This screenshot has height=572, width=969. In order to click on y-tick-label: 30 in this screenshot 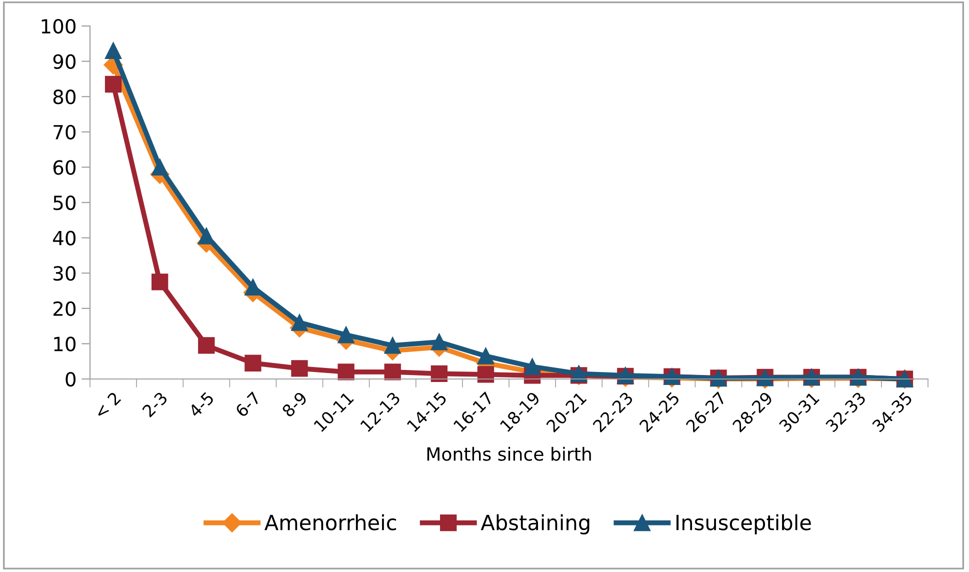, I will do `click(65, 273)`.